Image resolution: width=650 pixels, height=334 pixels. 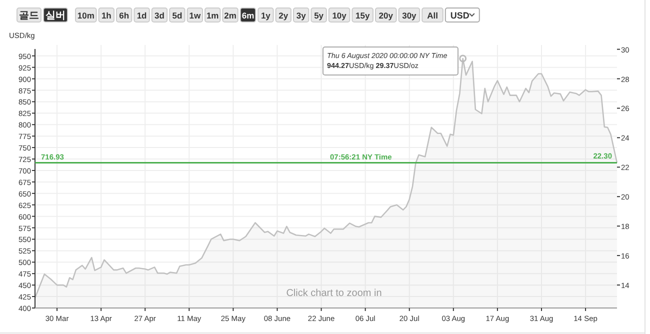 What do you see at coordinates (339, 15) in the screenshot?
I see `button: 10y` at bounding box center [339, 15].